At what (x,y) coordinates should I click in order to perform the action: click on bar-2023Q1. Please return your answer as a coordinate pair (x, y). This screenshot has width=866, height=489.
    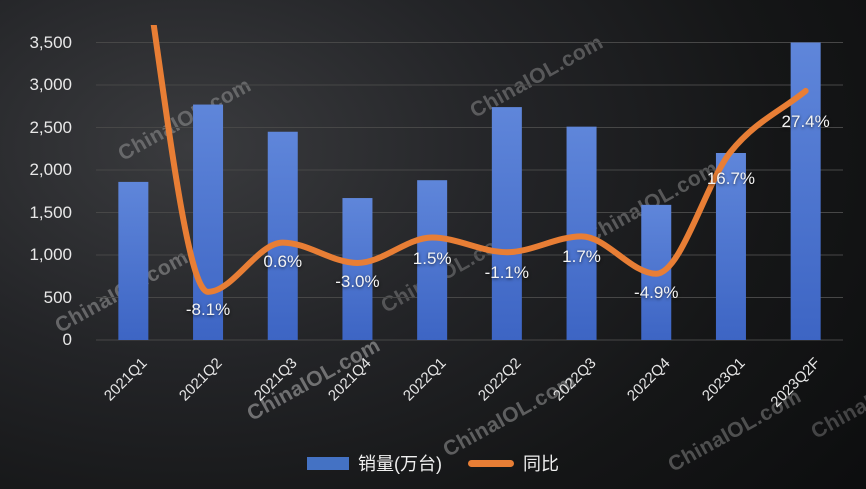
    Looking at the image, I should click on (730, 246).